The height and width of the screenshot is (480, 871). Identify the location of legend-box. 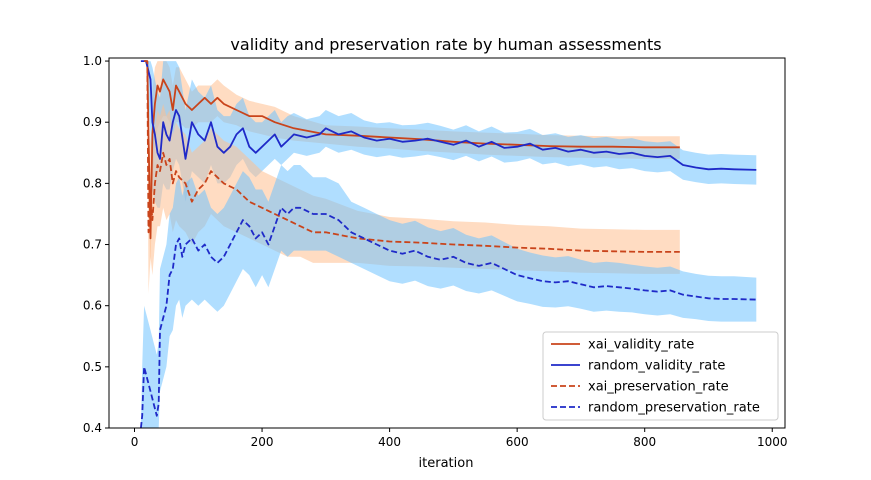
(660, 376).